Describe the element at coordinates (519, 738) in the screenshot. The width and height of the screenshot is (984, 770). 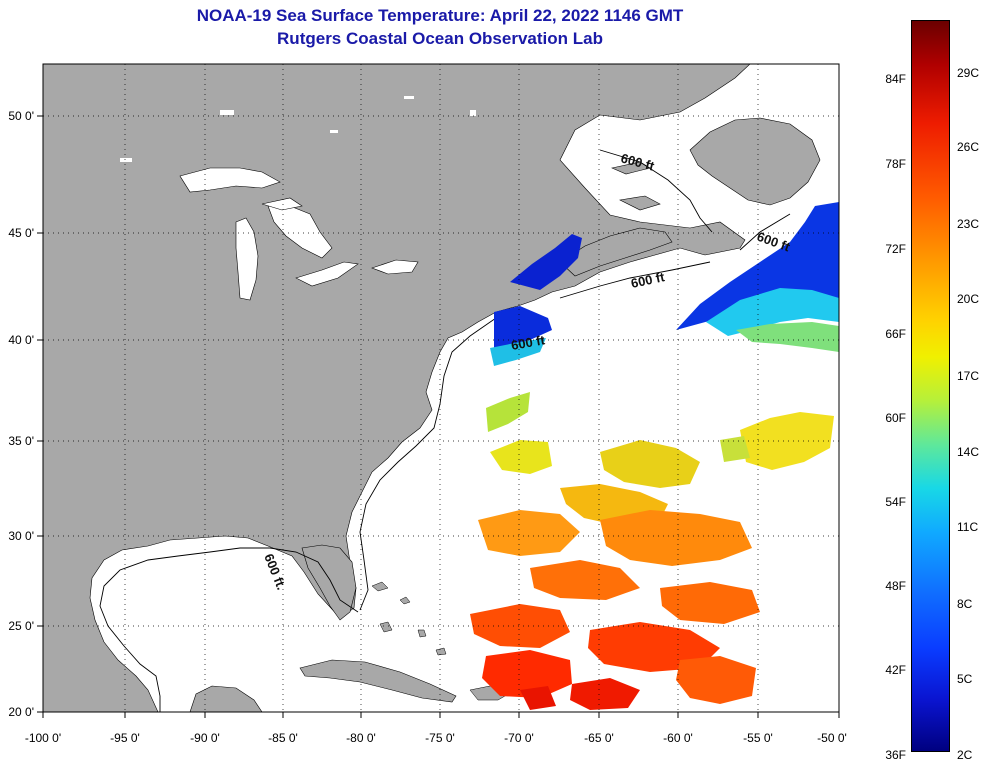
I see `lon-label: -70 0'` at that location.